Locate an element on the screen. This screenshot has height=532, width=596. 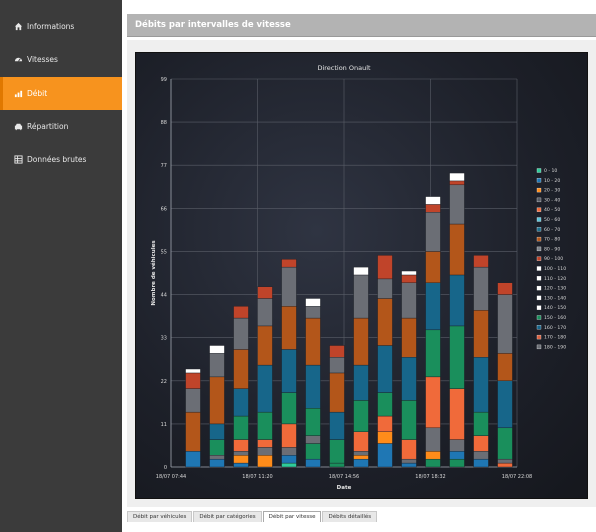
y-tick-label: 99 is located at coordinates (164, 80).